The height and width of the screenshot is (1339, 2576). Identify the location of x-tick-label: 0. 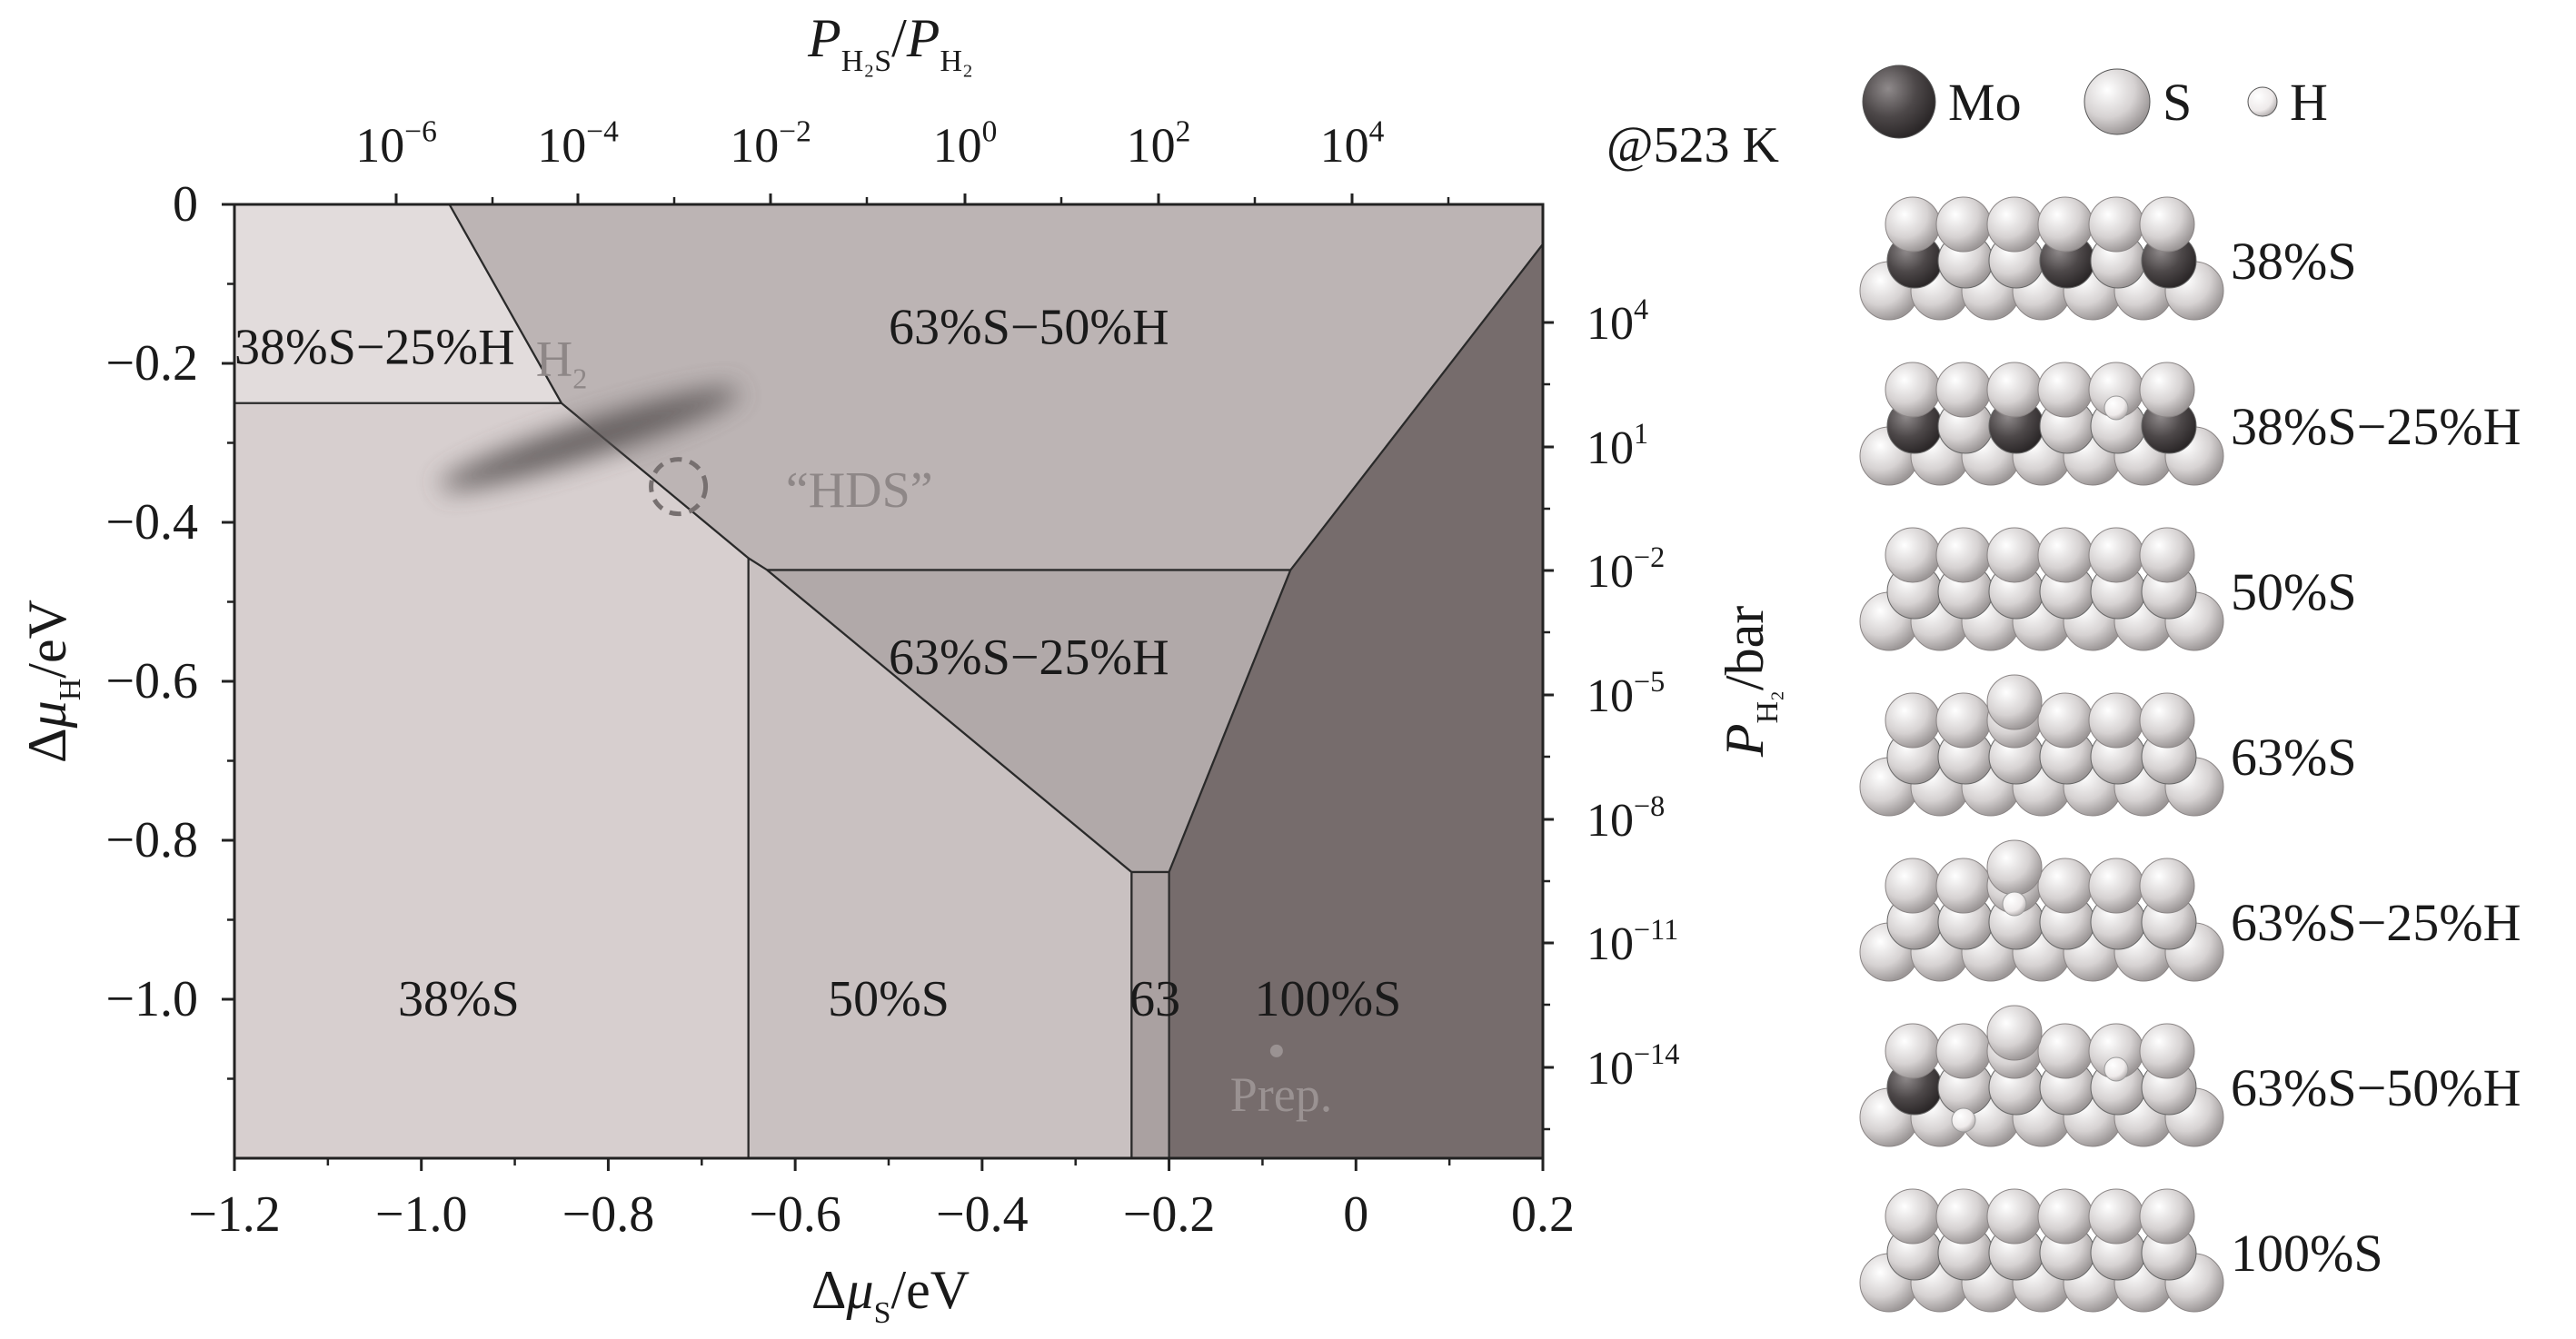
(1355, 1214).